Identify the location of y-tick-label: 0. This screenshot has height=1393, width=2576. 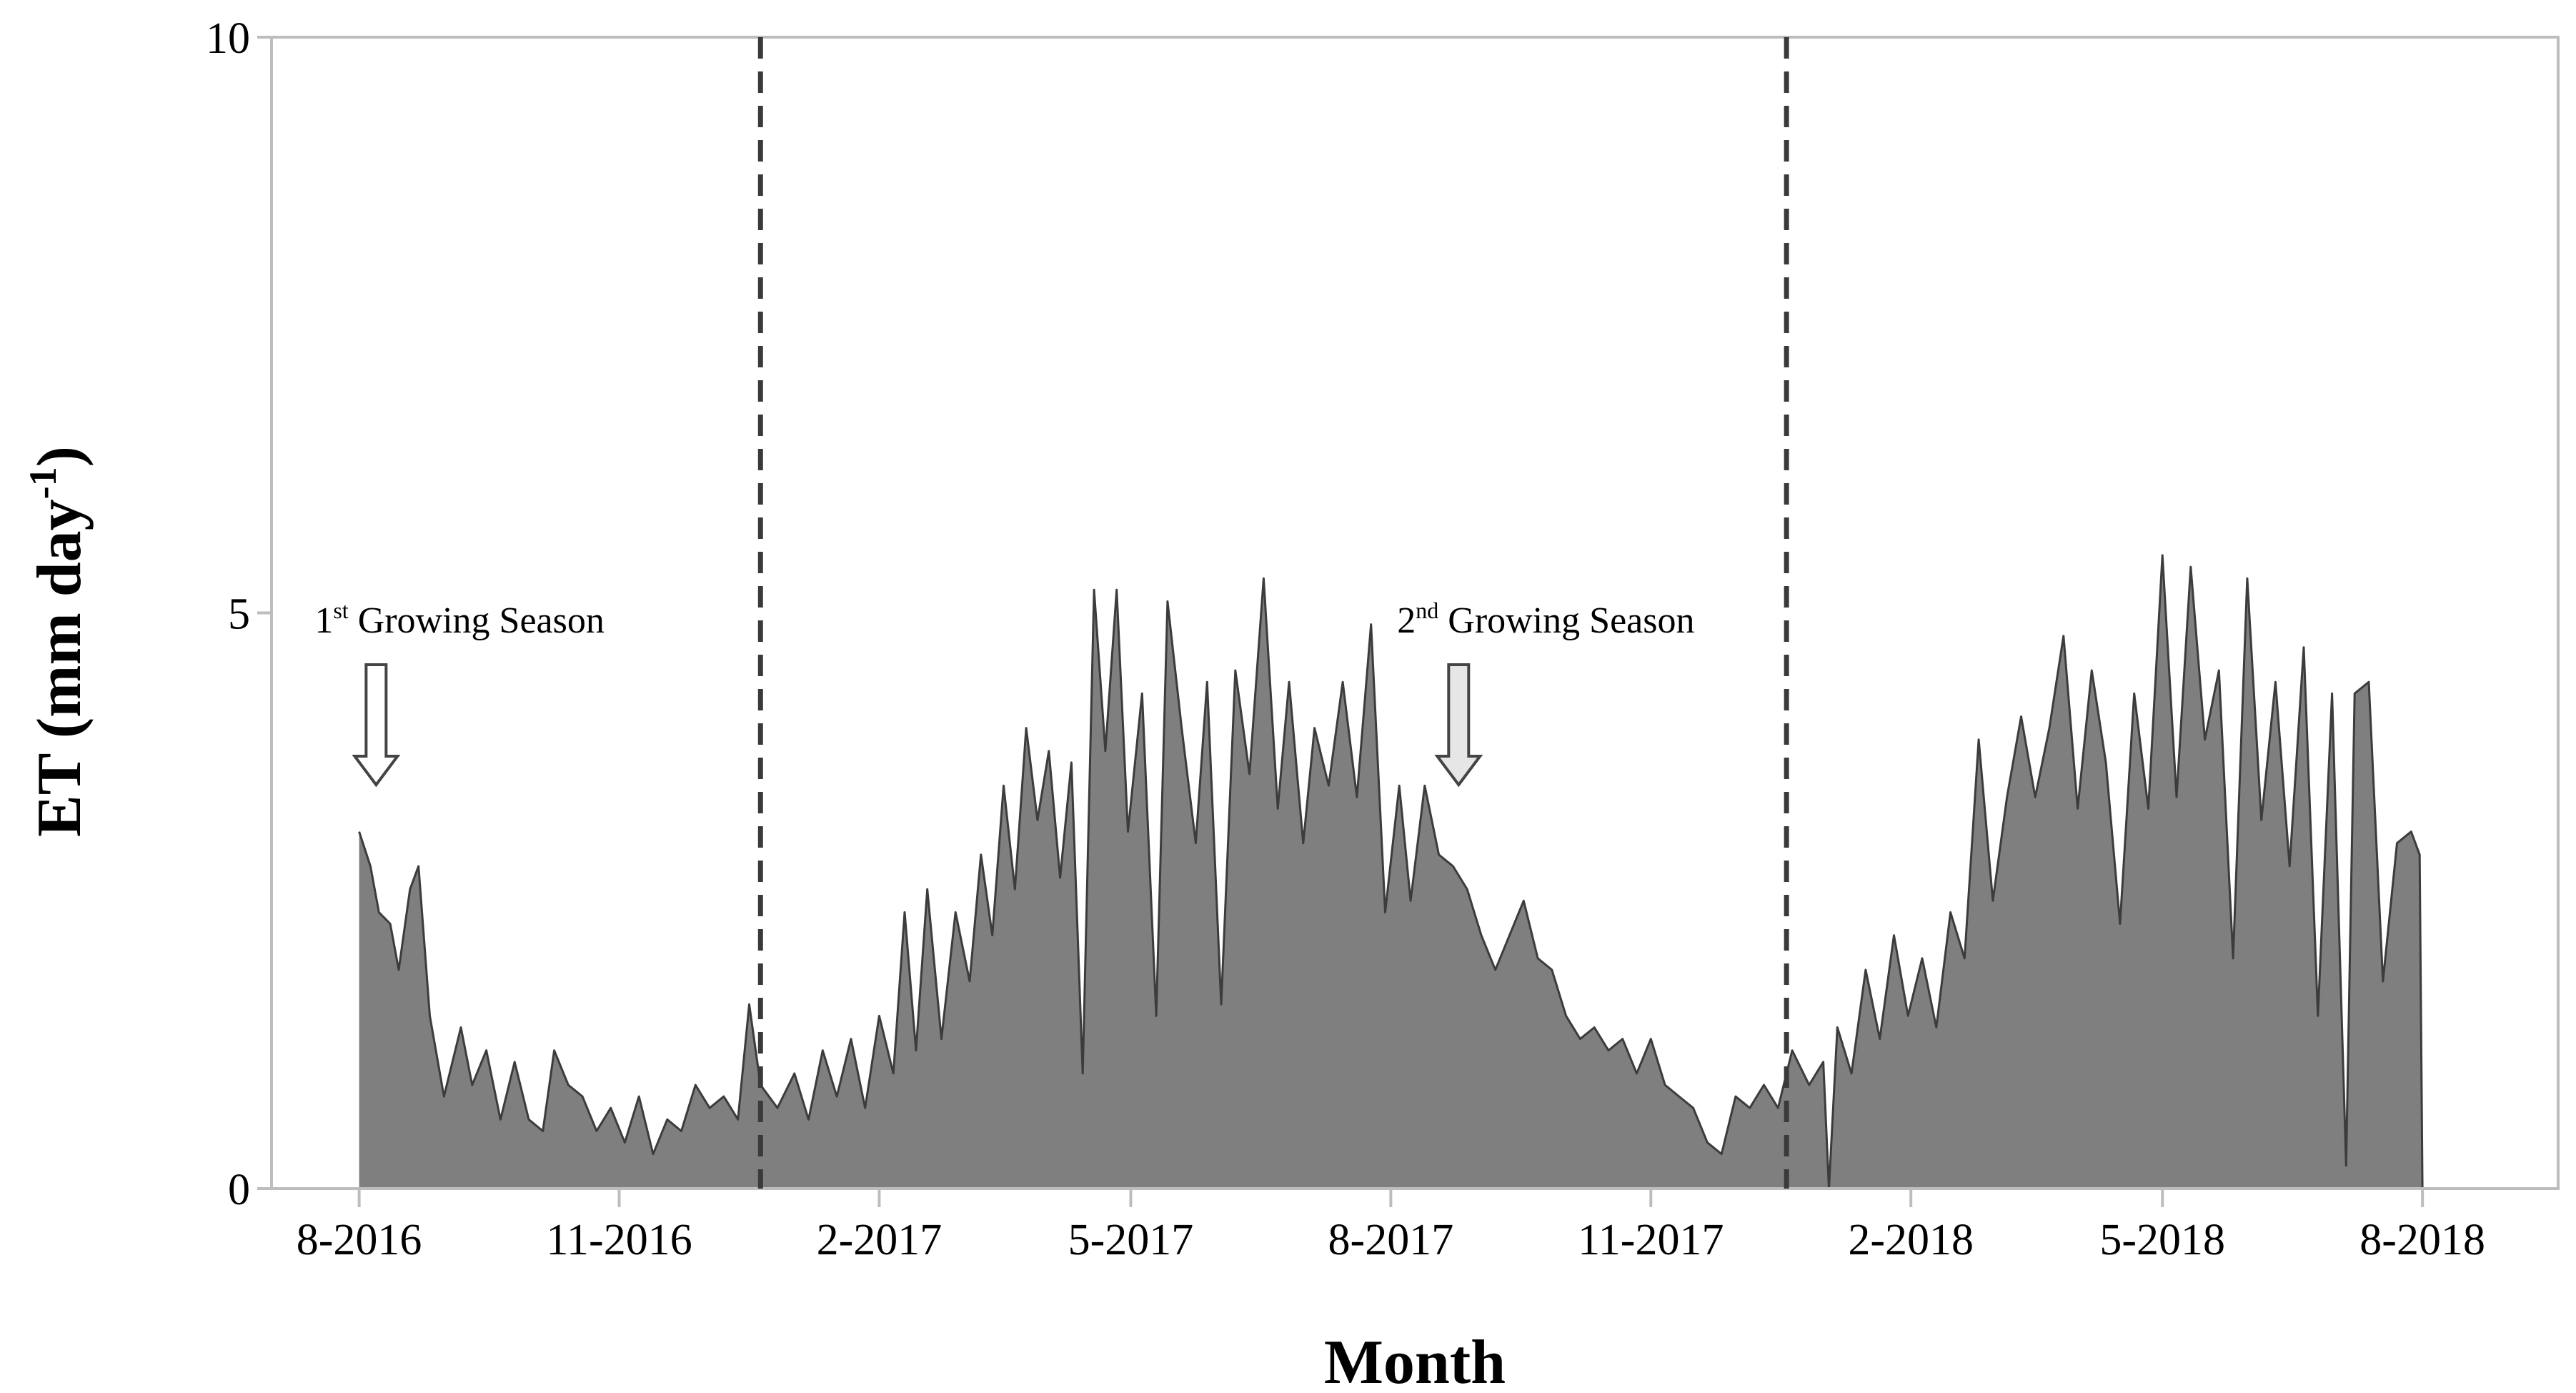
(239, 1190).